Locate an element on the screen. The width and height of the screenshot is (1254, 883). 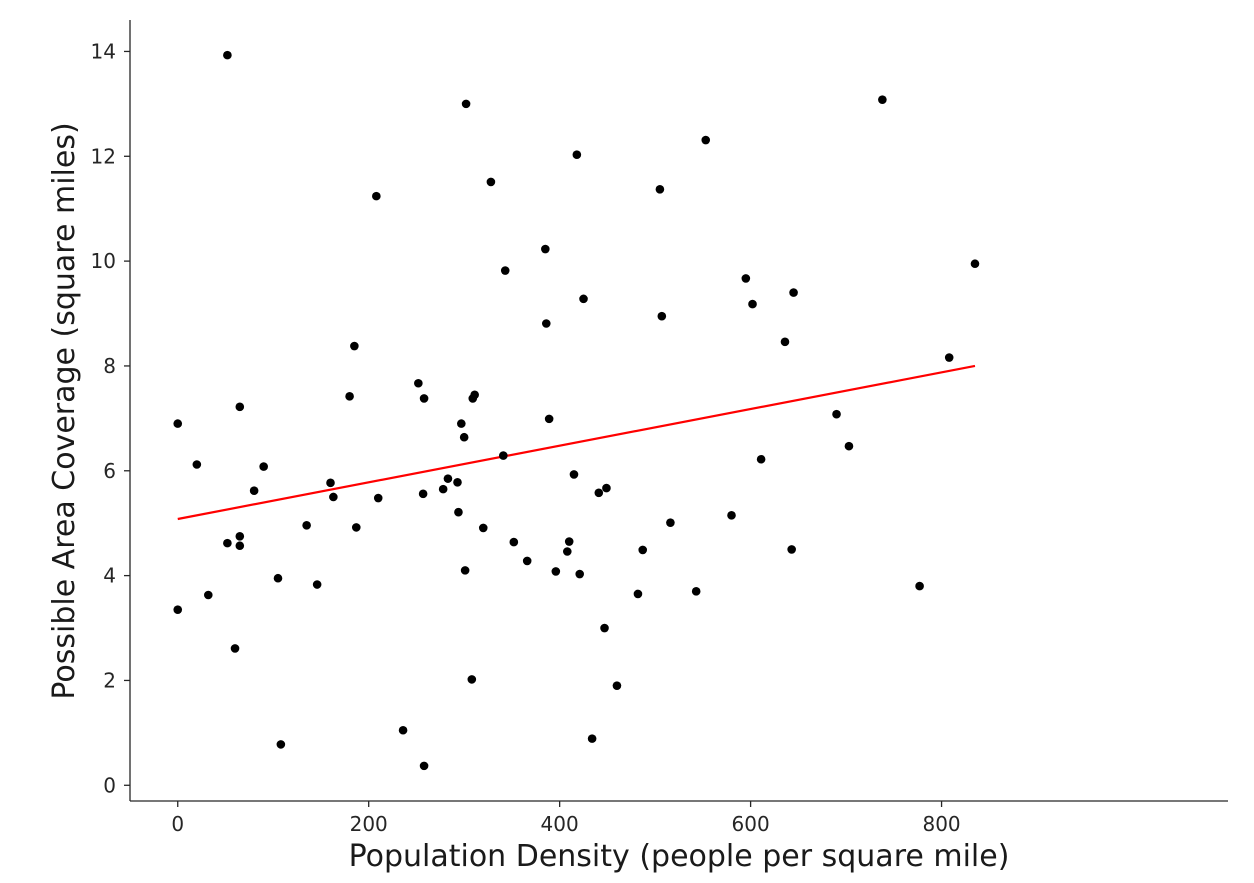
x-tick-label: 200 is located at coordinates (369, 824).